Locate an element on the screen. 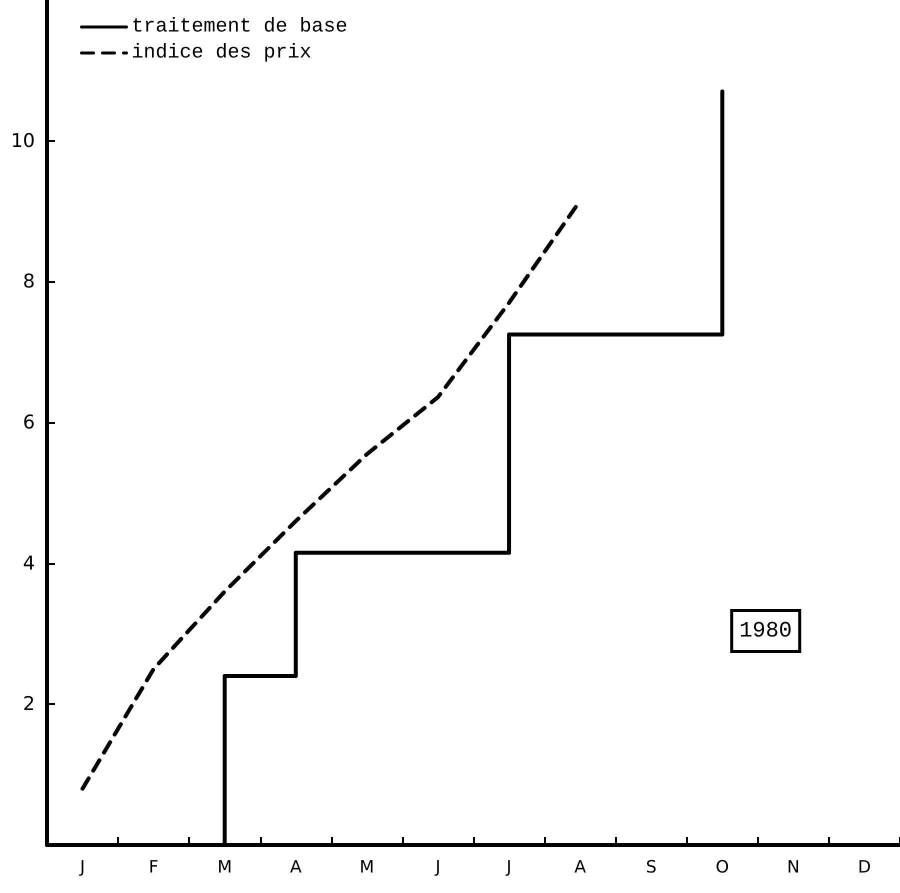 The height and width of the screenshot is (893, 900). x-tick-label: D is located at coordinates (865, 868).